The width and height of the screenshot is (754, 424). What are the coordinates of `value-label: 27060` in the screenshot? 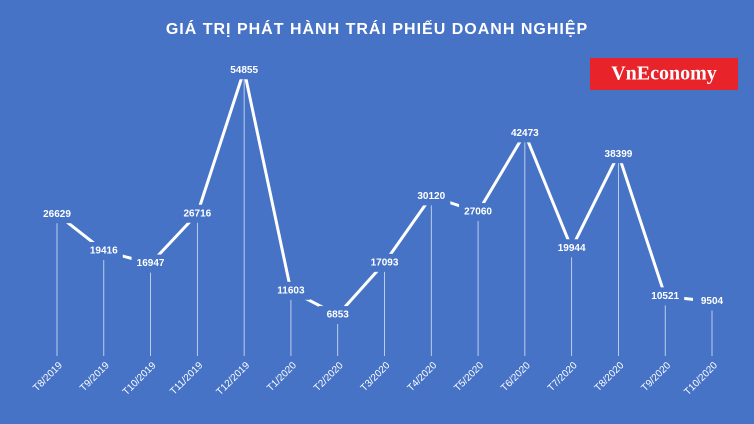 It's located at (478, 212).